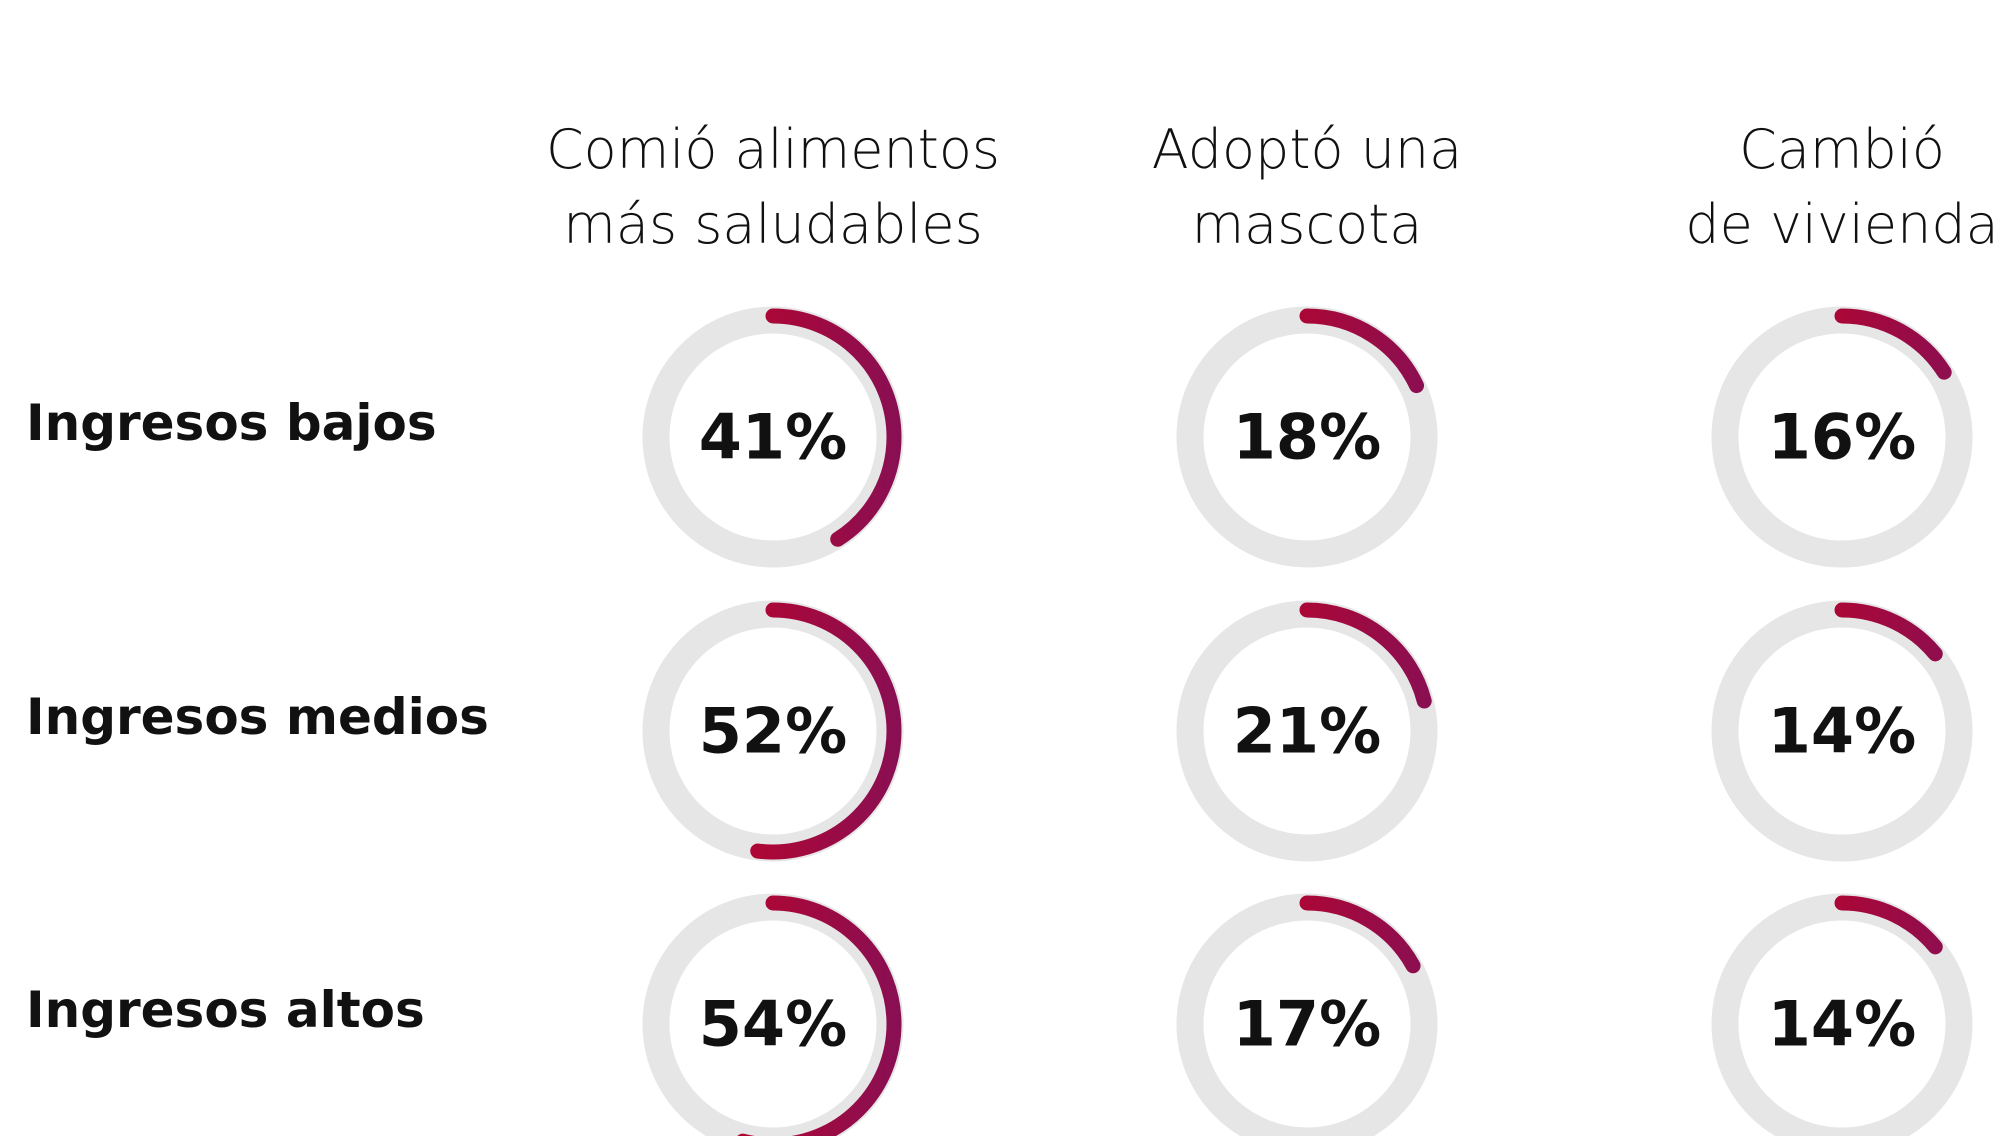  I want to click on column-header: Cambió de vivienda, so click(1840, 187).